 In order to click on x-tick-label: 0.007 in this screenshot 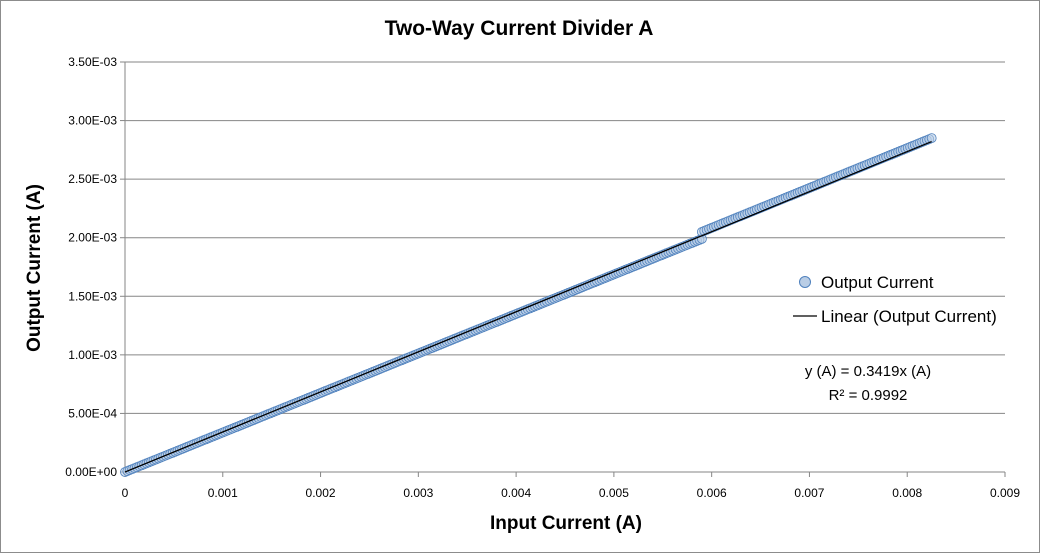, I will do `click(809, 493)`.